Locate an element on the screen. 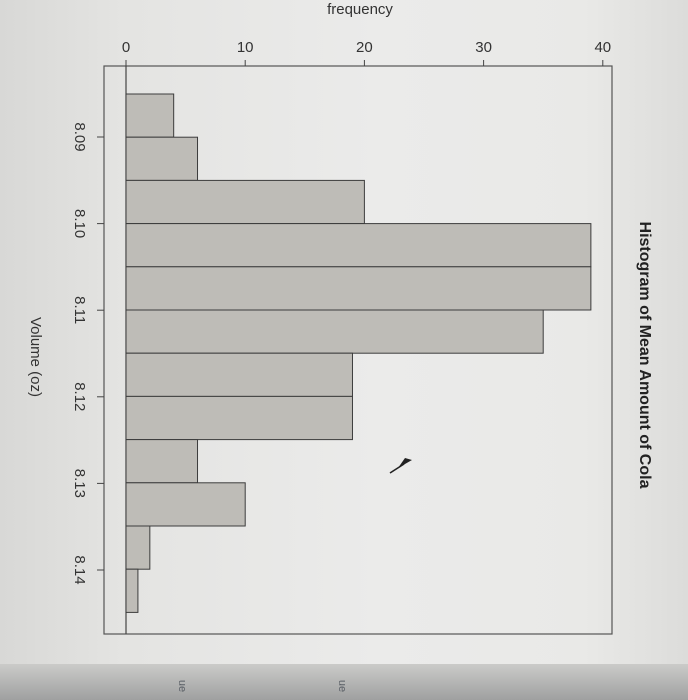 The image size is (688, 700). y-tick-label: 20 is located at coordinates (364, 47).